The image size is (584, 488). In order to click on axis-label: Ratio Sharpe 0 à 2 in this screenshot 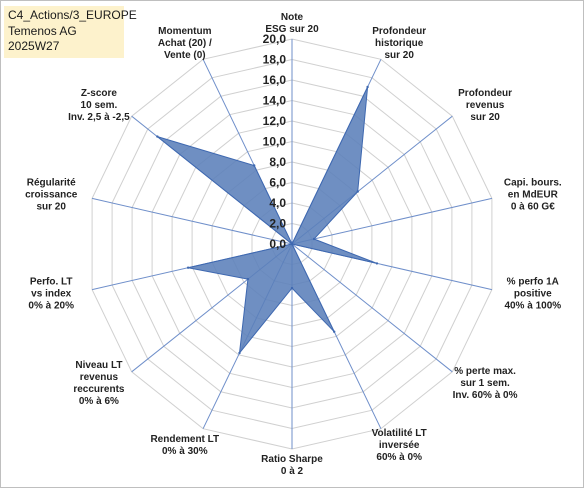, I will do `click(292, 465)`.